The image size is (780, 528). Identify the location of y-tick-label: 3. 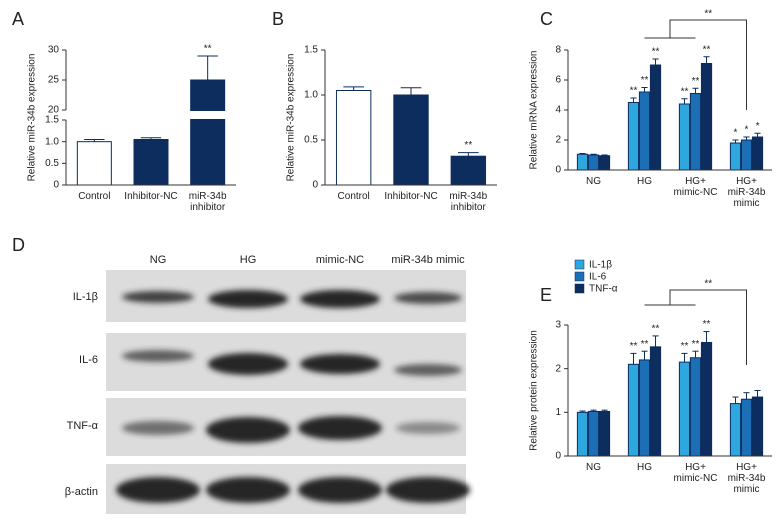
(558, 325).